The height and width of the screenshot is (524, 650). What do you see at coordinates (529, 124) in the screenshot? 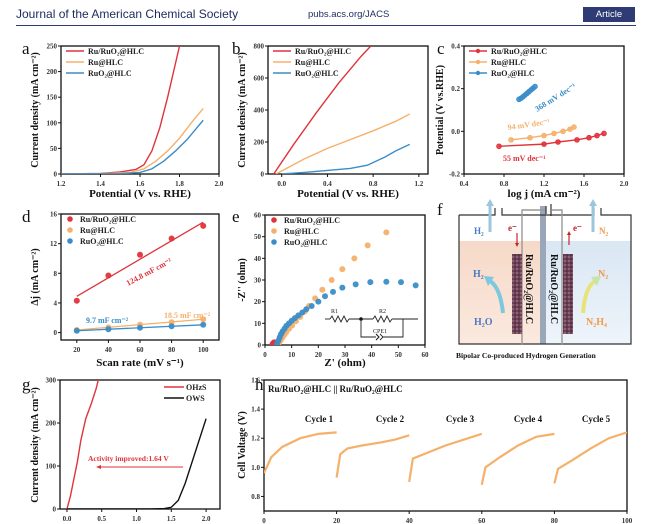
I see `slope-label-ru: 94 mV dec⁻¹` at bounding box center [529, 124].